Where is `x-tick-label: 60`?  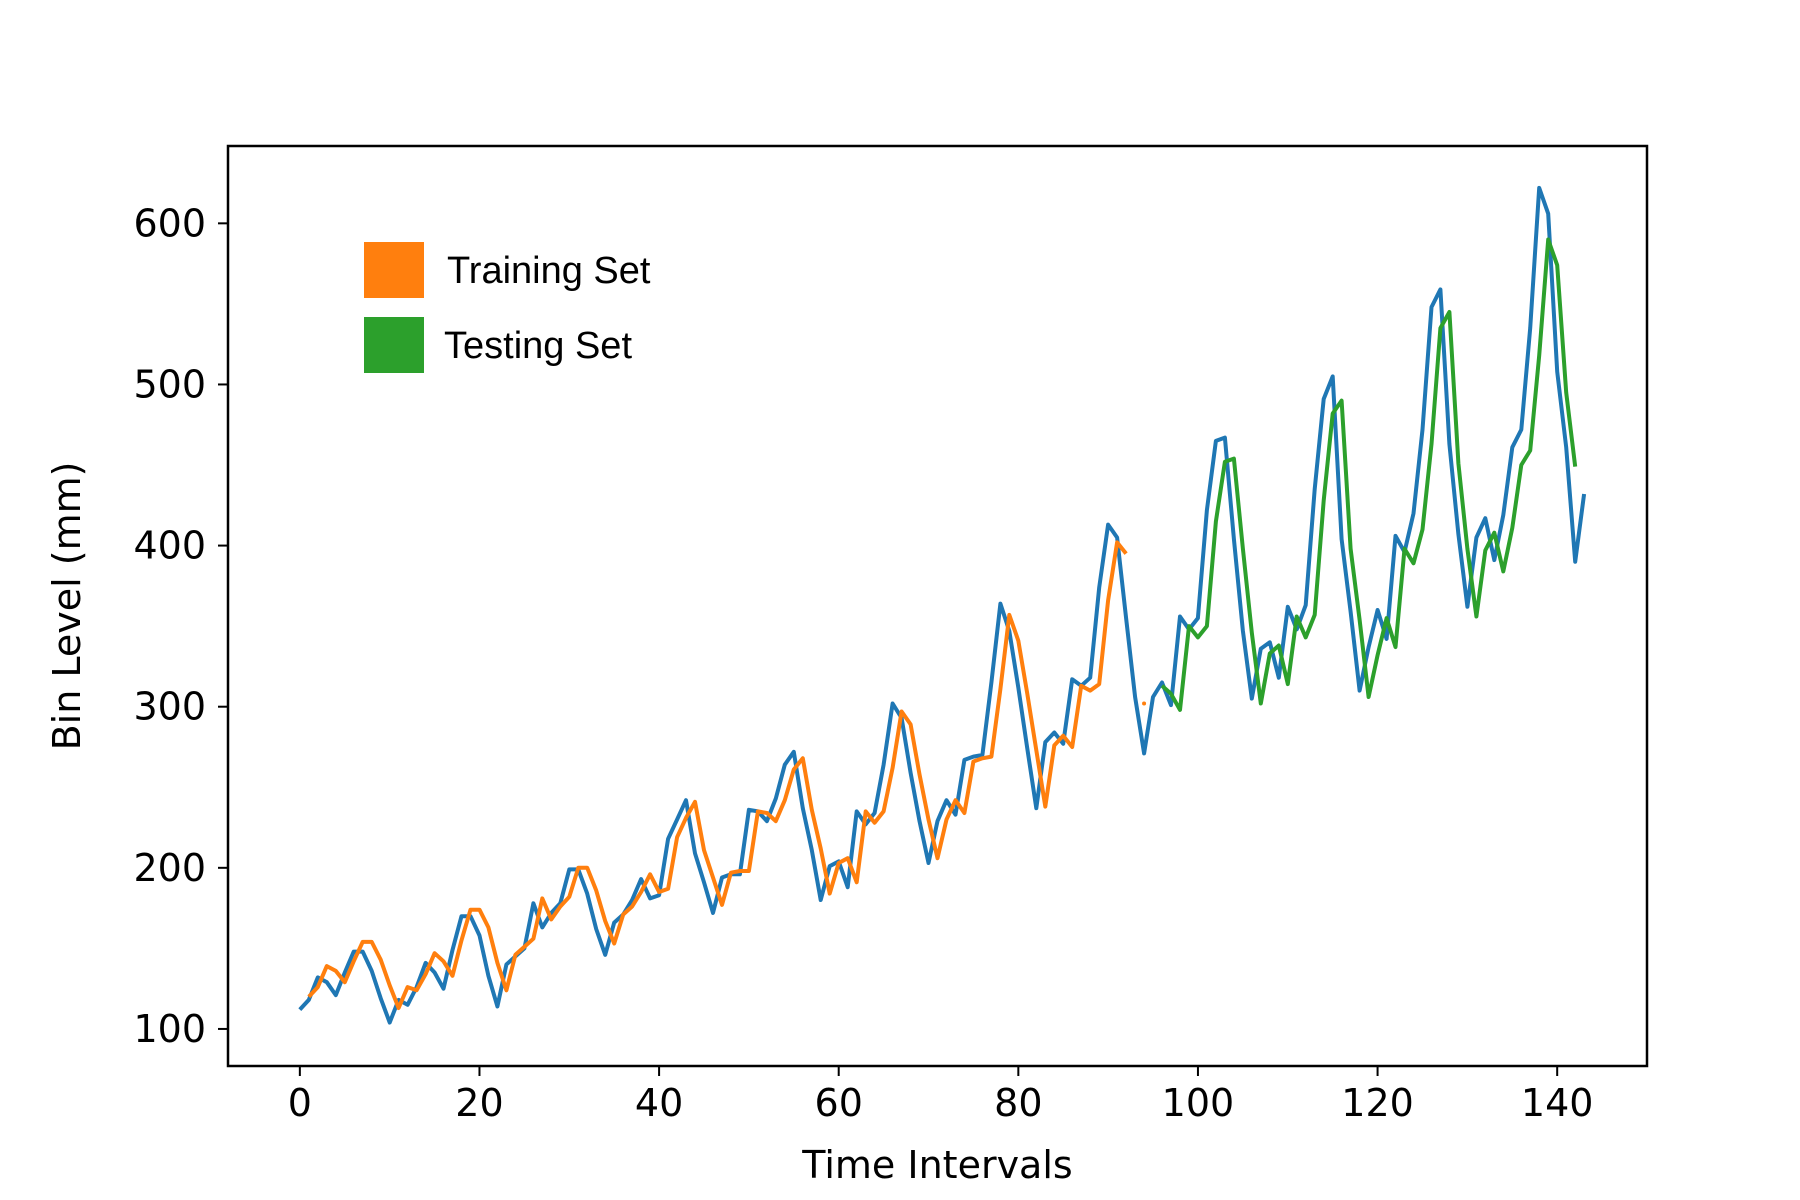
x-tick-label: 60 is located at coordinates (839, 1103).